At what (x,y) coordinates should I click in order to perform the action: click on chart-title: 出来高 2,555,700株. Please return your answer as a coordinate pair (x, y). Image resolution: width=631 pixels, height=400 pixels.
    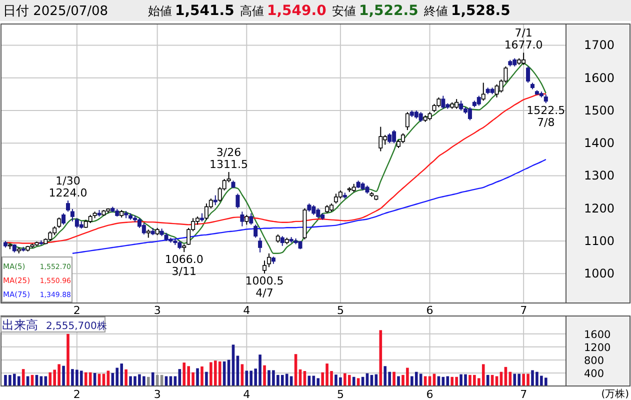
    Looking at the image, I should click on (54, 325).